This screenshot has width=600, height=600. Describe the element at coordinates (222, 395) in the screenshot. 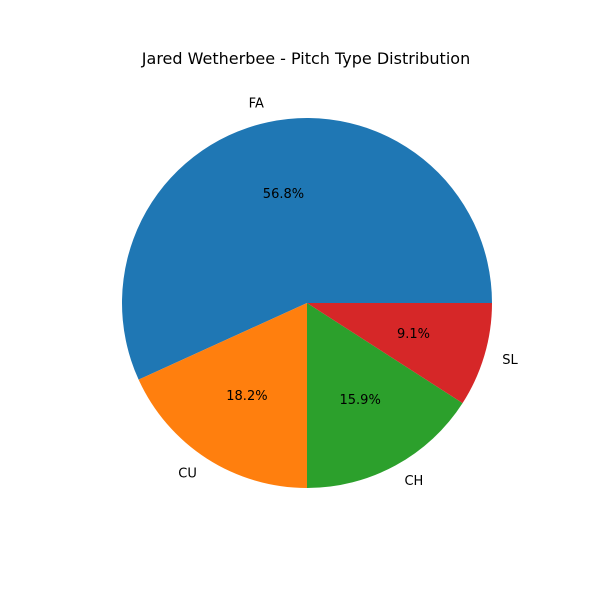

I see `pie-slice-cu` at that location.